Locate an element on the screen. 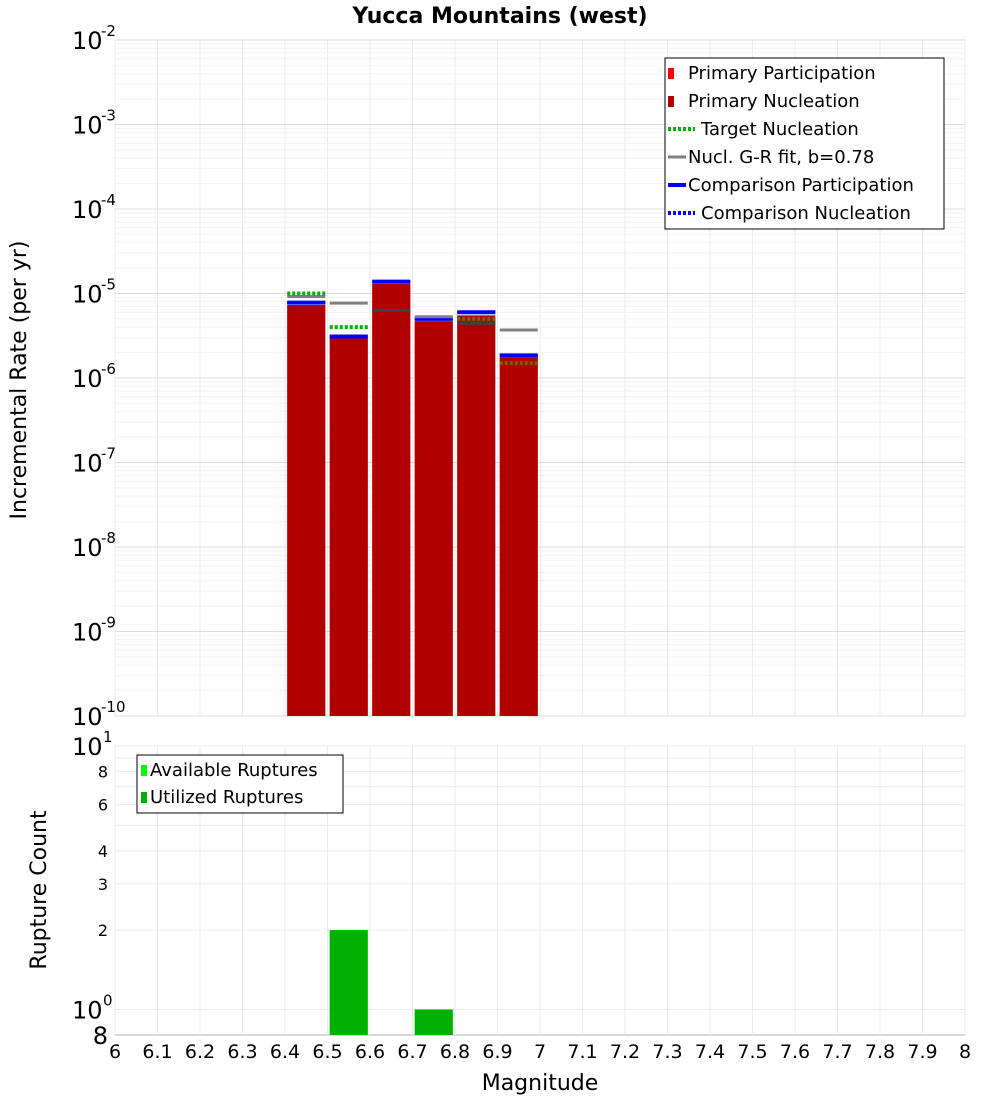 This screenshot has width=1000, height=1100. rate-y-tick-exponent: -8 is located at coordinates (108, 538).